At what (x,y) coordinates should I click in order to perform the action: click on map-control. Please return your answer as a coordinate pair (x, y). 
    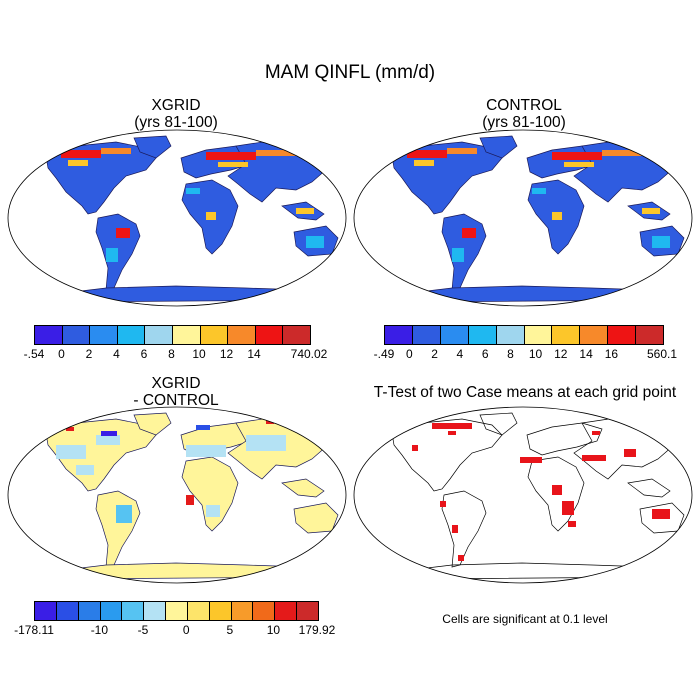
    Looking at the image, I should click on (523, 218).